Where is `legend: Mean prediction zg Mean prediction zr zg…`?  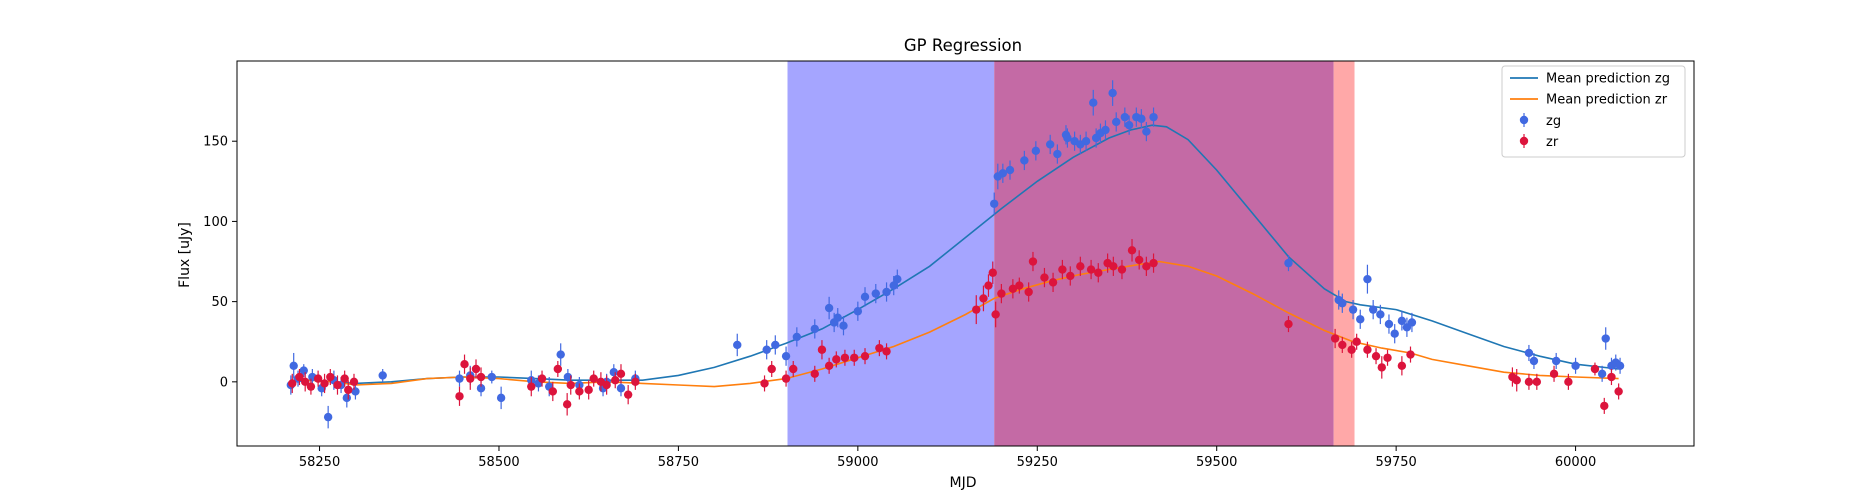 legend: Mean prediction zg Mean prediction zr zg… is located at coordinates (1593, 111).